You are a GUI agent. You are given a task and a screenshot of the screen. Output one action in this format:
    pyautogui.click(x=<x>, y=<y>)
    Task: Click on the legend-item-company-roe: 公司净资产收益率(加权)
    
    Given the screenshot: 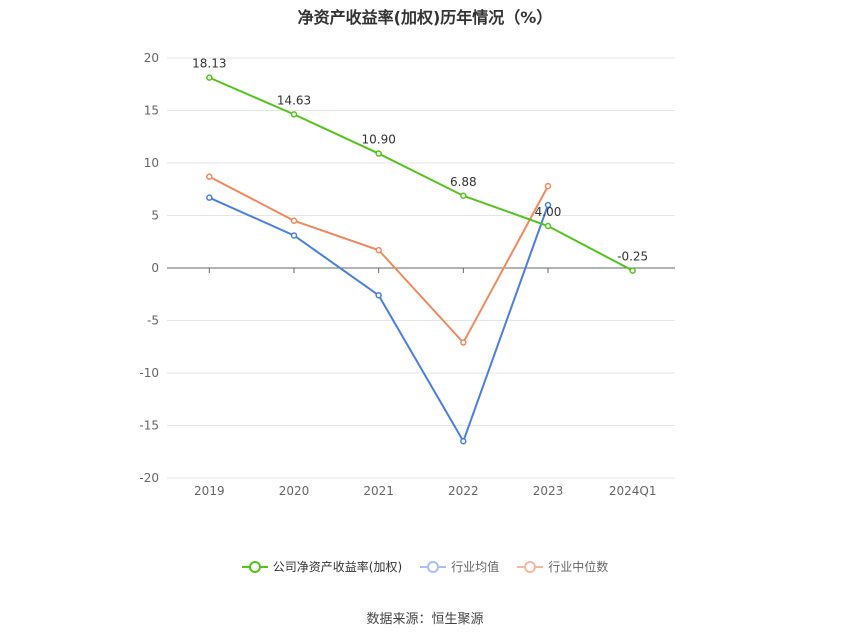 What is the action you would take?
    pyautogui.click(x=322, y=566)
    